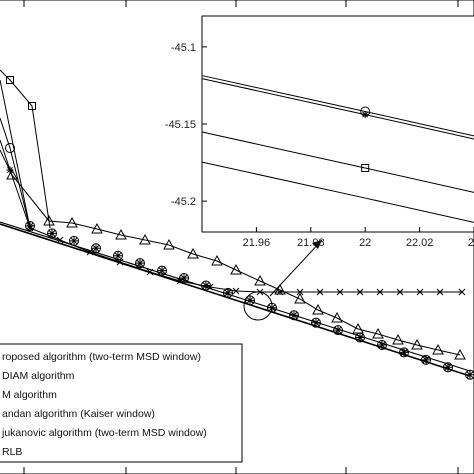  I want to click on zoom-arrow, so click(296, 268).